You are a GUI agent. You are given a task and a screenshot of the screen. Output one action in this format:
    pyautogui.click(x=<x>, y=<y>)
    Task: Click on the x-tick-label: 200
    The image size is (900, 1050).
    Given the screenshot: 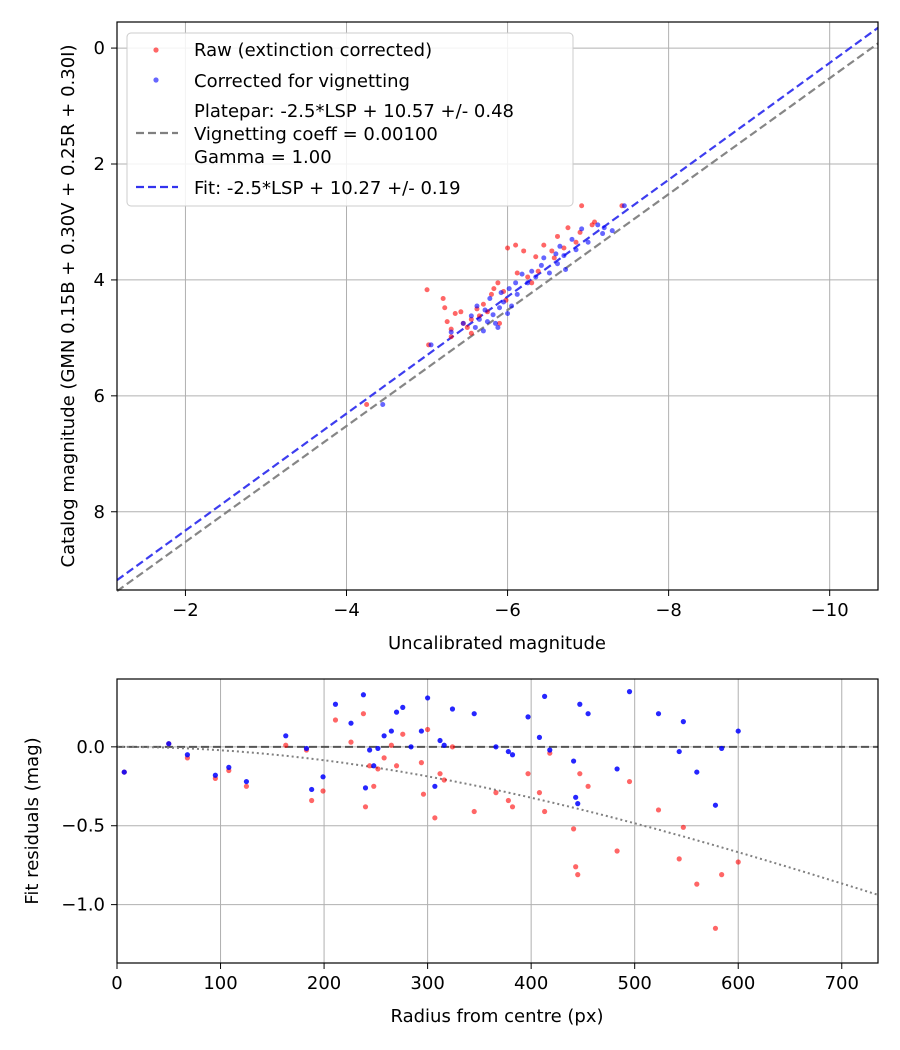 What is the action you would take?
    pyautogui.click(x=324, y=983)
    